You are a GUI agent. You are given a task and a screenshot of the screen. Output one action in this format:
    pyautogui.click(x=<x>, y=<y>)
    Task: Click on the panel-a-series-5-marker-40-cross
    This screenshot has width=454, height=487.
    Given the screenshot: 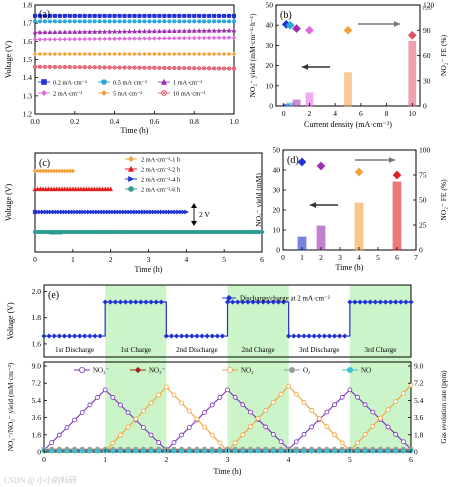 What is the action you would take?
    pyautogui.click(x=234, y=68)
    